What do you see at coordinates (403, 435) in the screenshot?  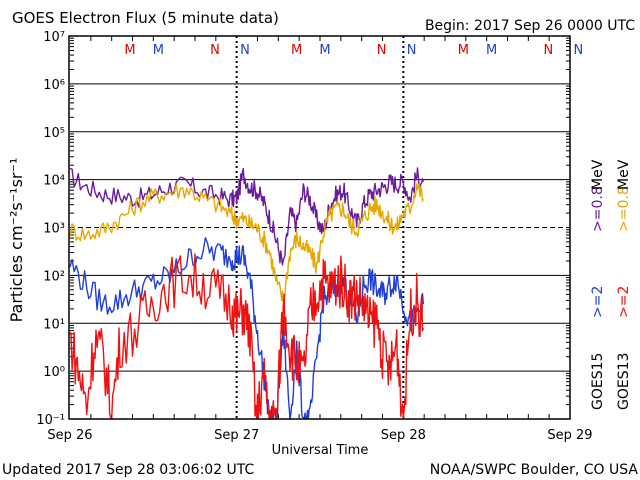 I see `x-tick-label: Sep 28` at bounding box center [403, 435].